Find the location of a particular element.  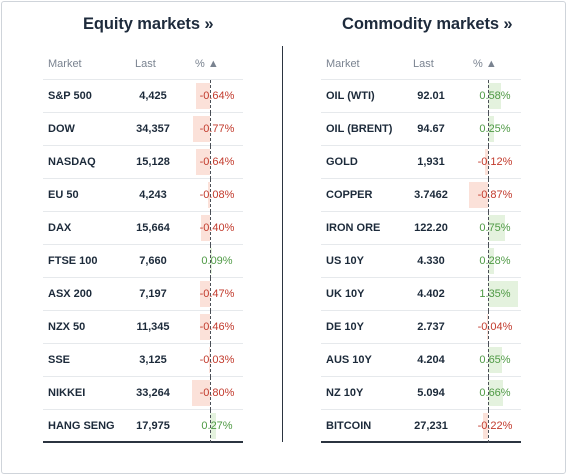

table-row: OIL (BRENT) 94.67 0.25% is located at coordinates (421, 129).